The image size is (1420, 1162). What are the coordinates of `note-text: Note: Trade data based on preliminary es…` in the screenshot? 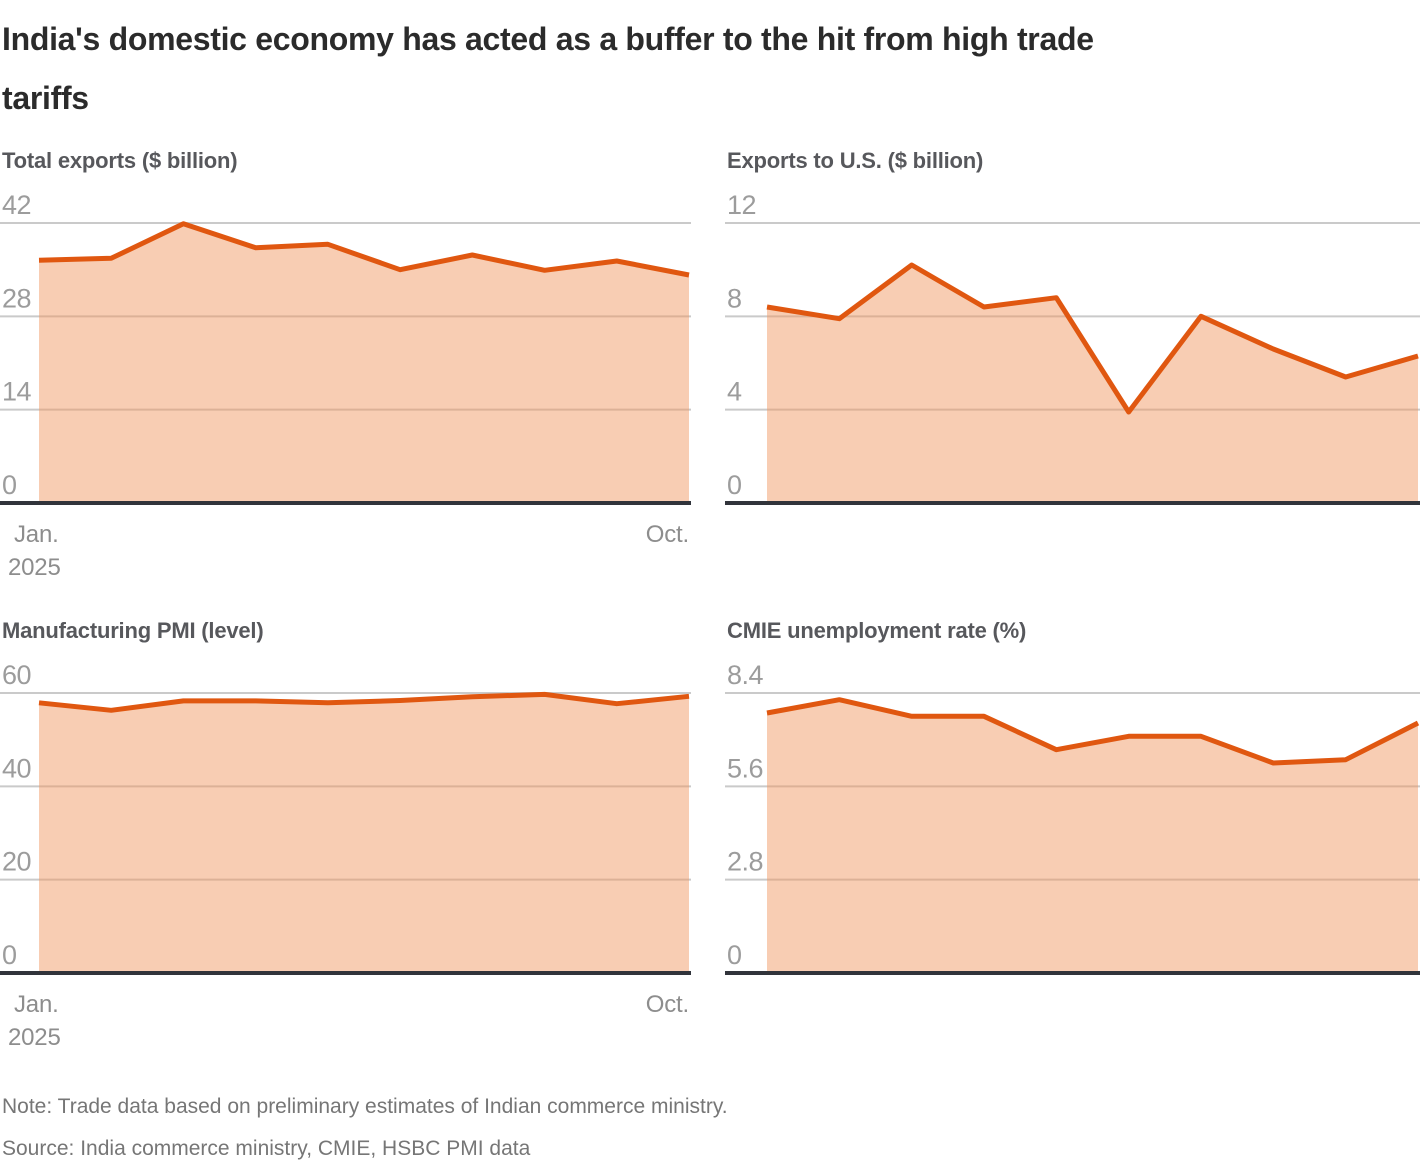 It's located at (365, 1106).